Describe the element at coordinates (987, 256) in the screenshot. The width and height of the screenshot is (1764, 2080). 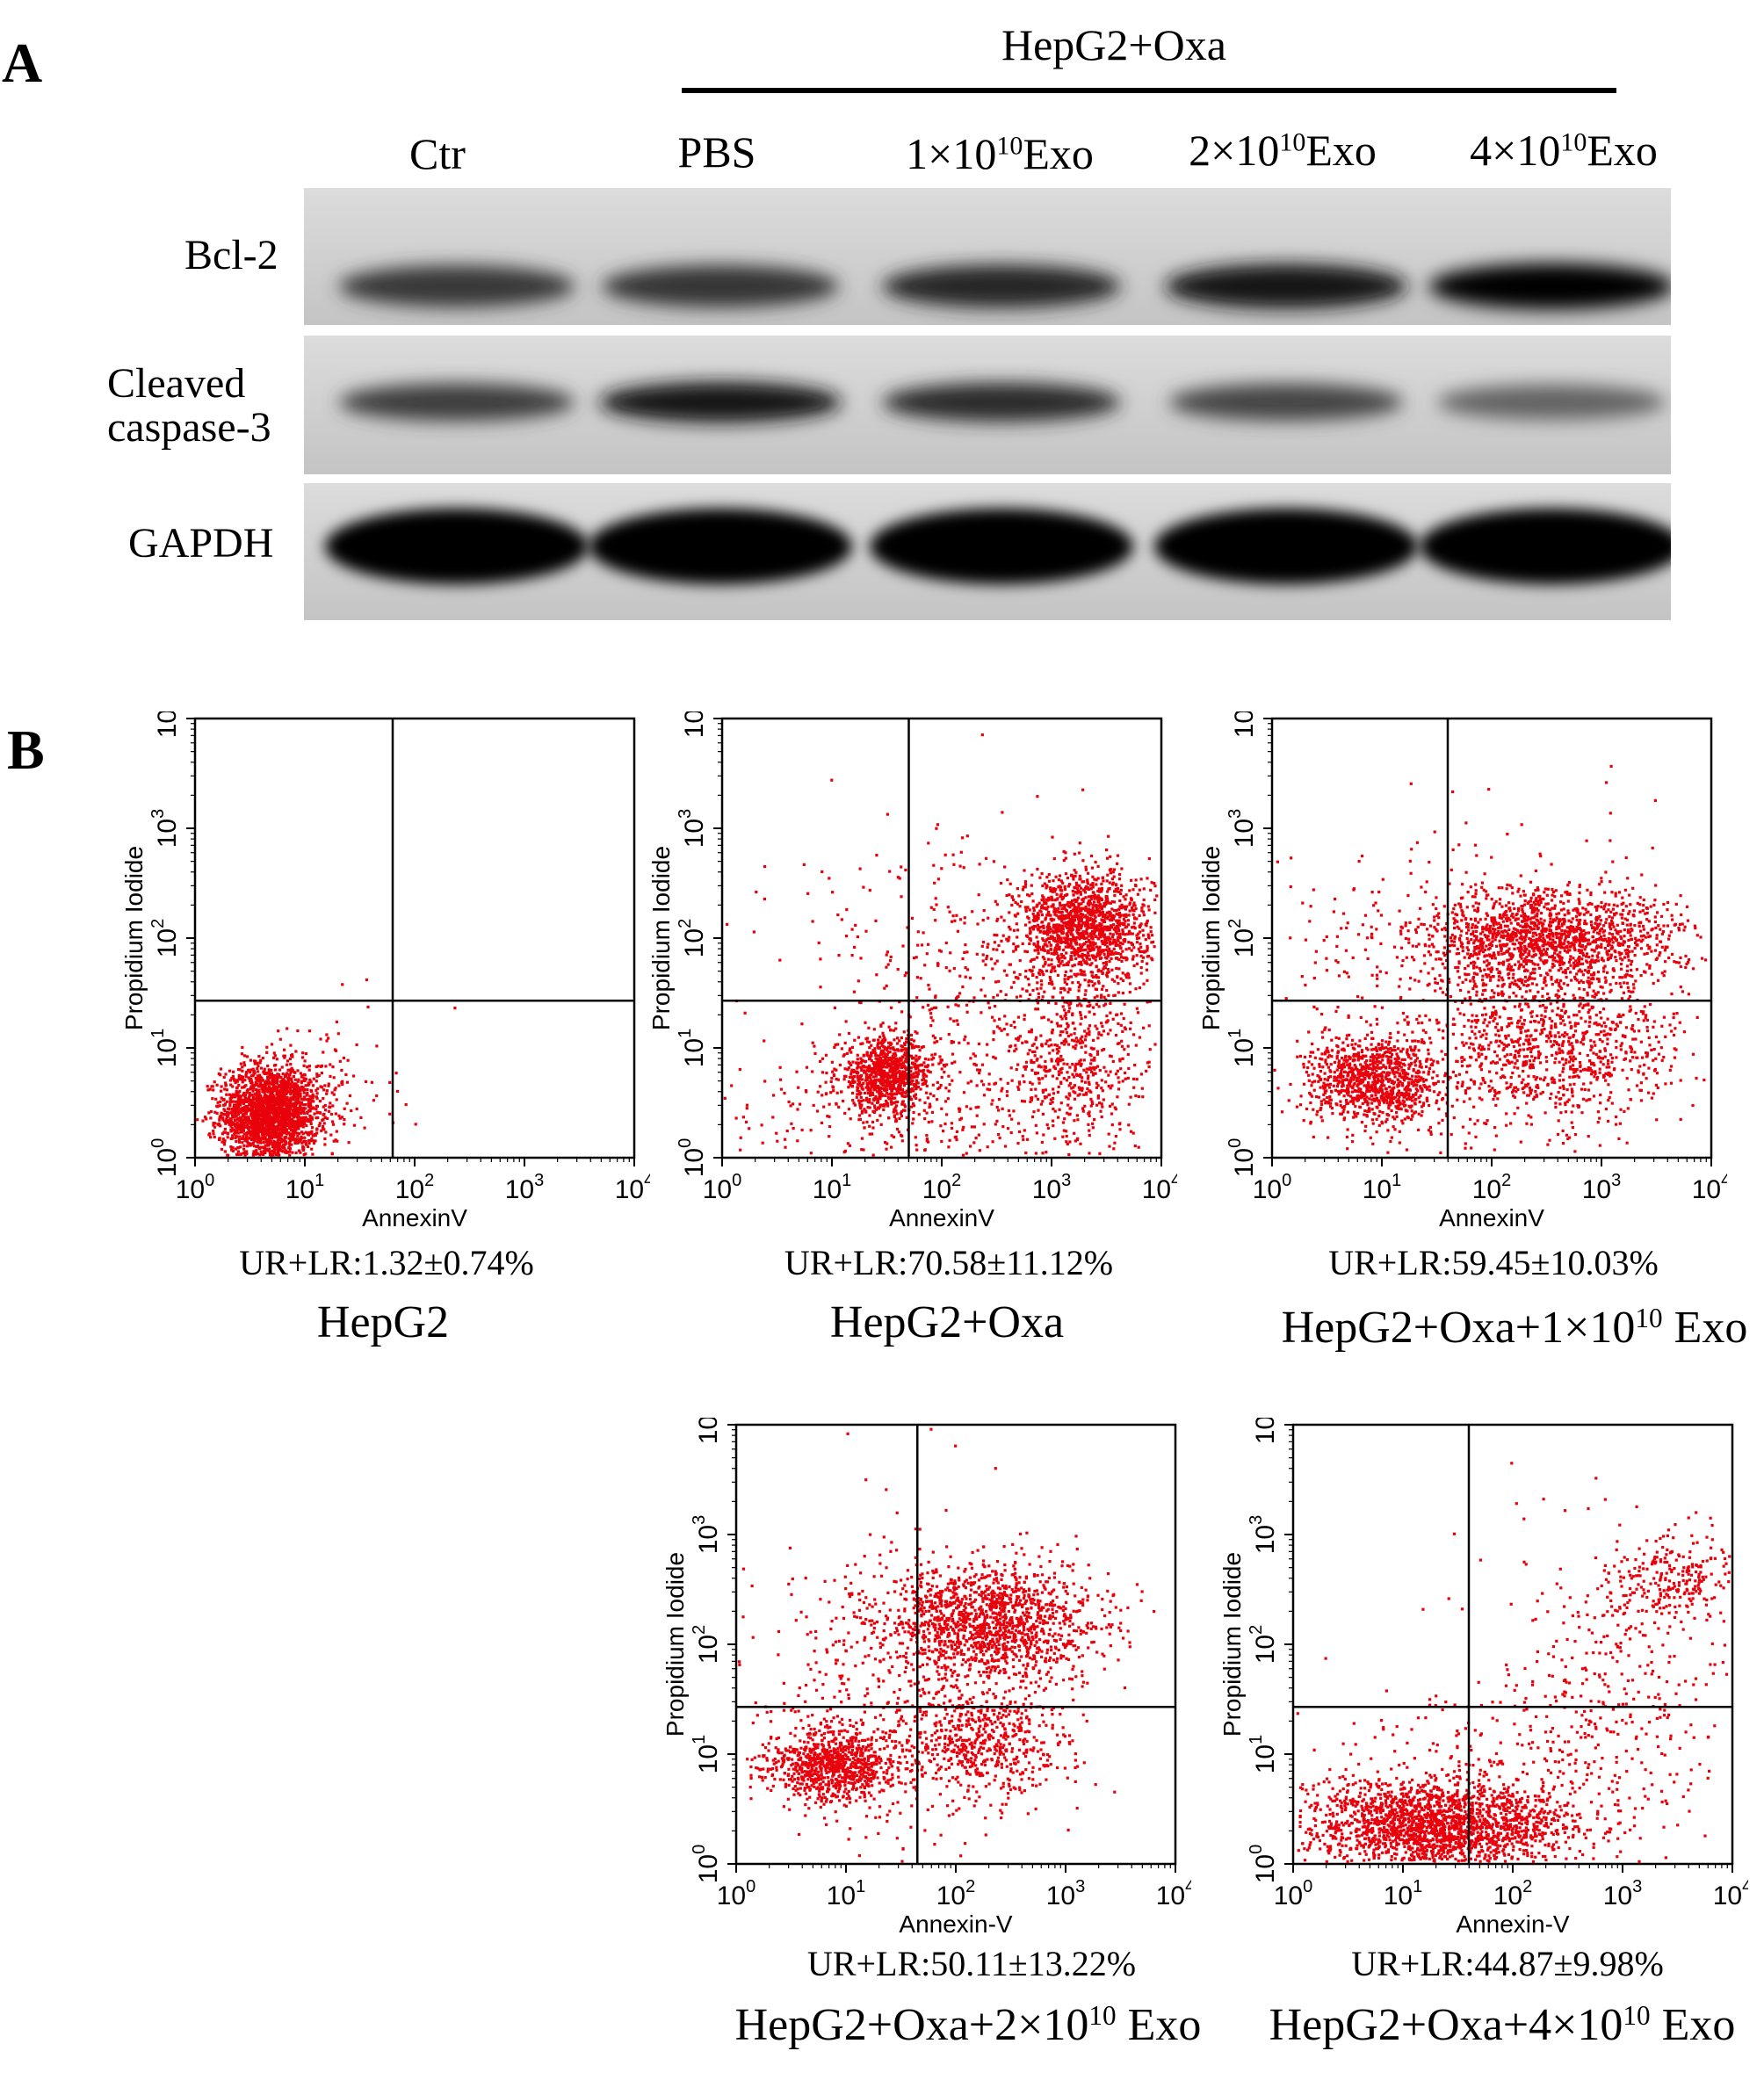
I see `blot-bcl2` at that location.